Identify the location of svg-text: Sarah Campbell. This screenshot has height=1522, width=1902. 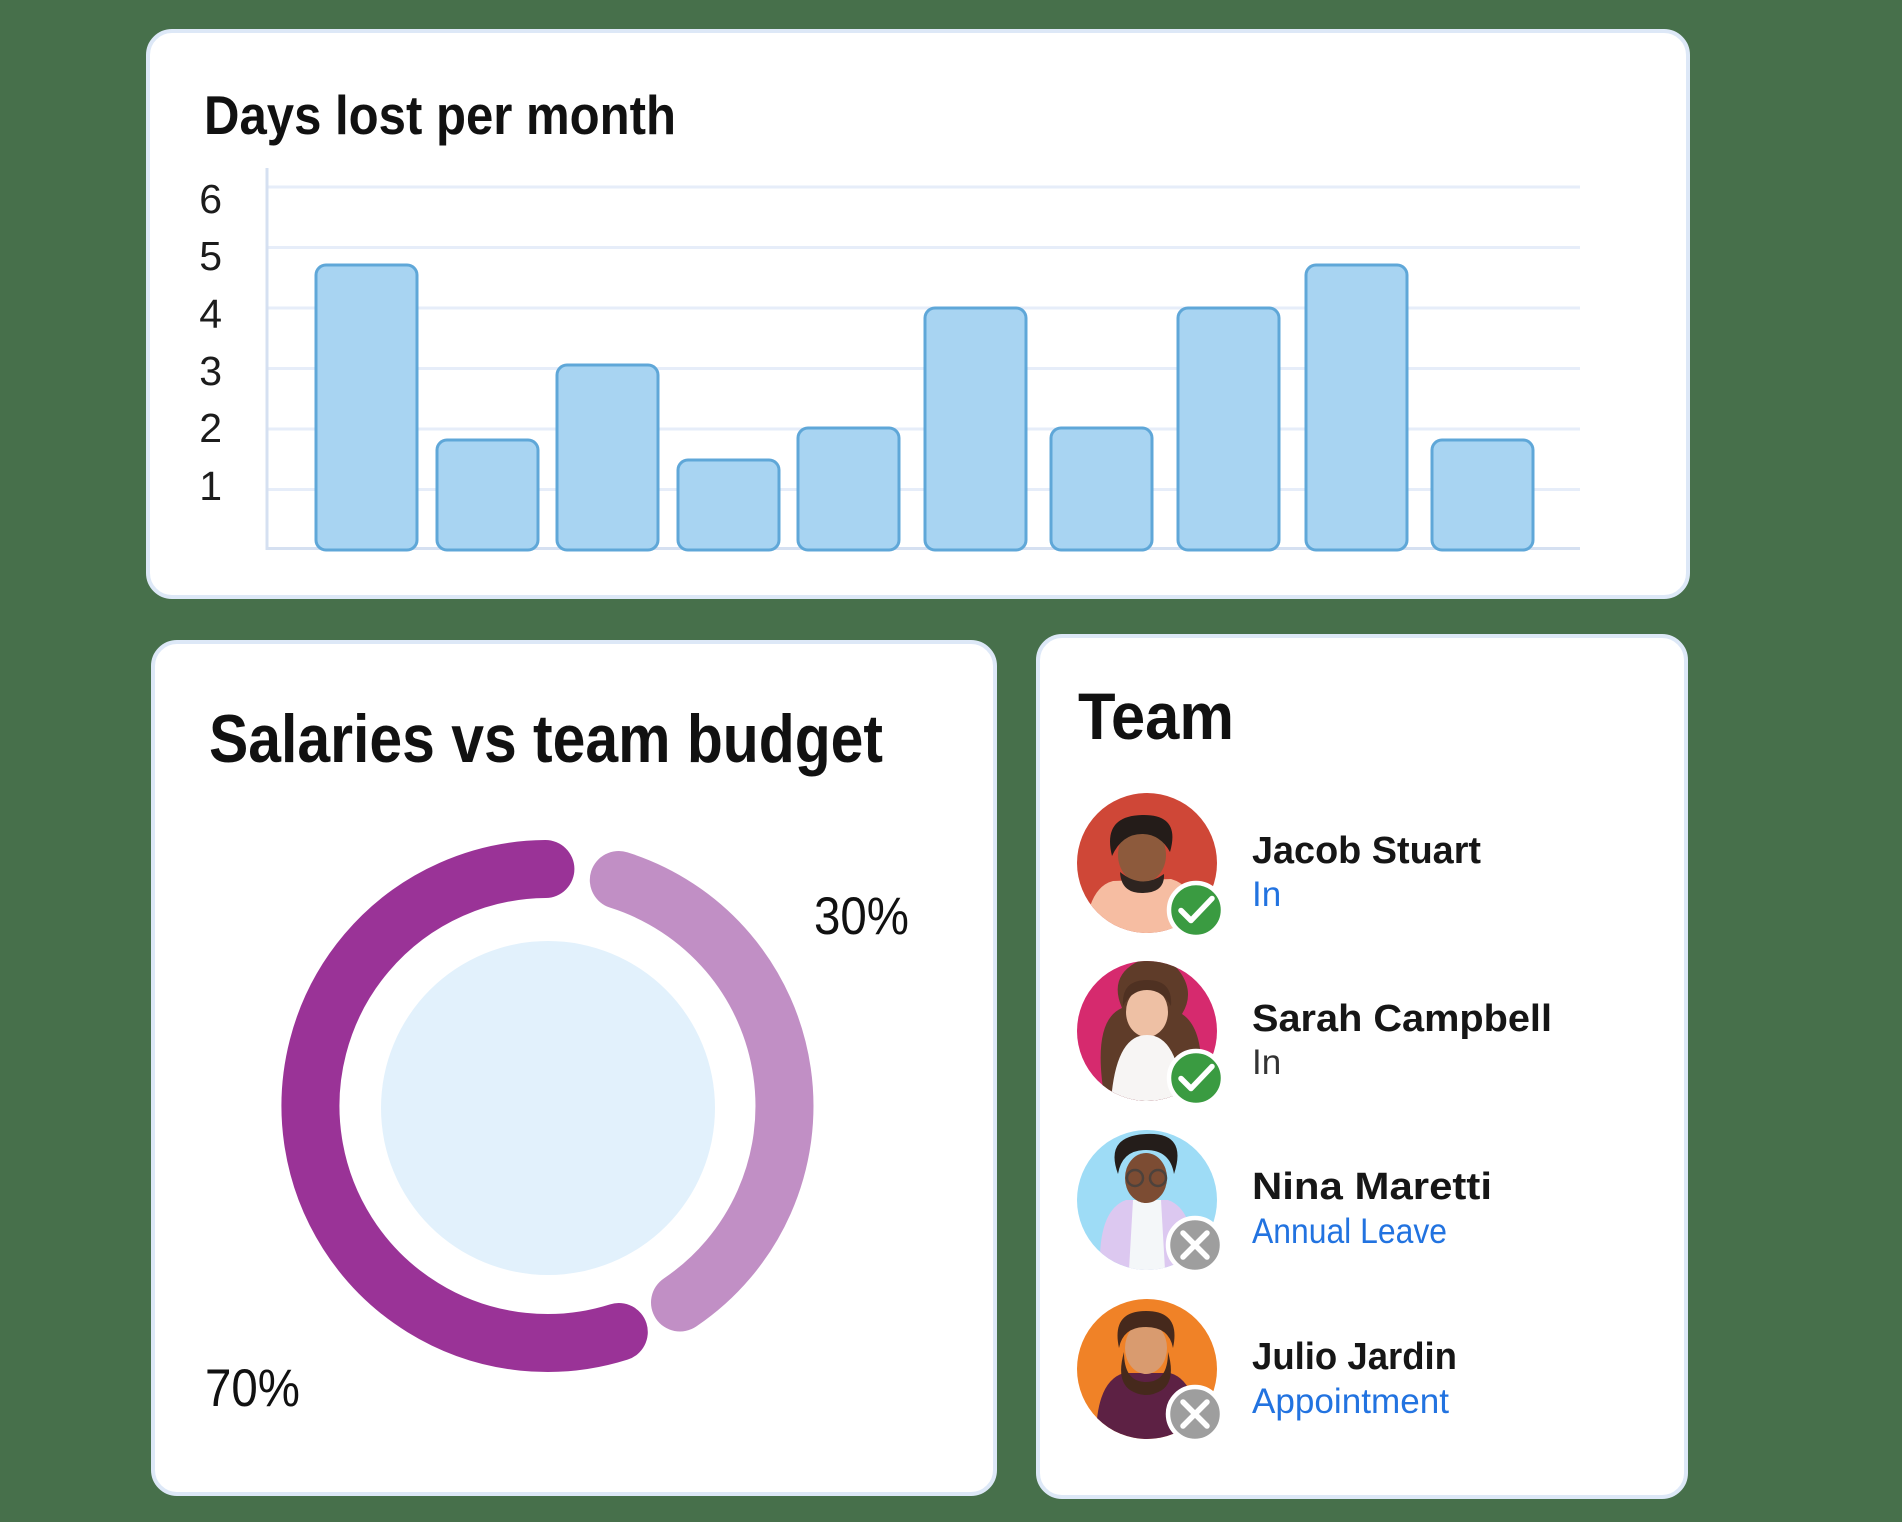
(1402, 1019).